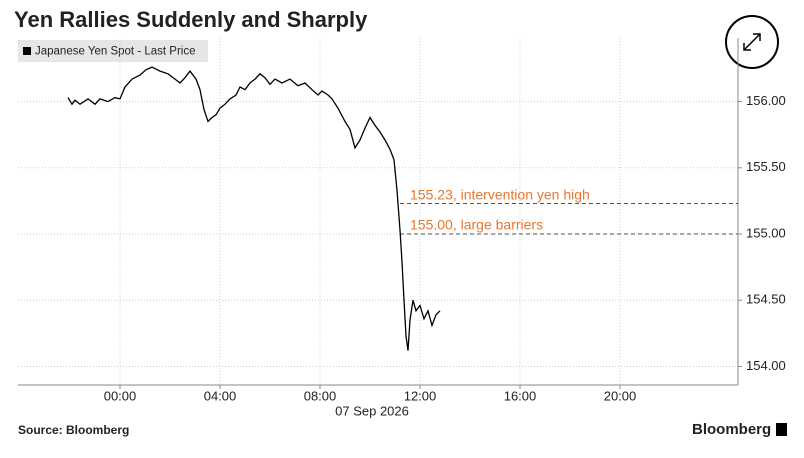 The image size is (804, 458). What do you see at coordinates (27, 51) in the screenshot?
I see `legend-swatch` at bounding box center [27, 51].